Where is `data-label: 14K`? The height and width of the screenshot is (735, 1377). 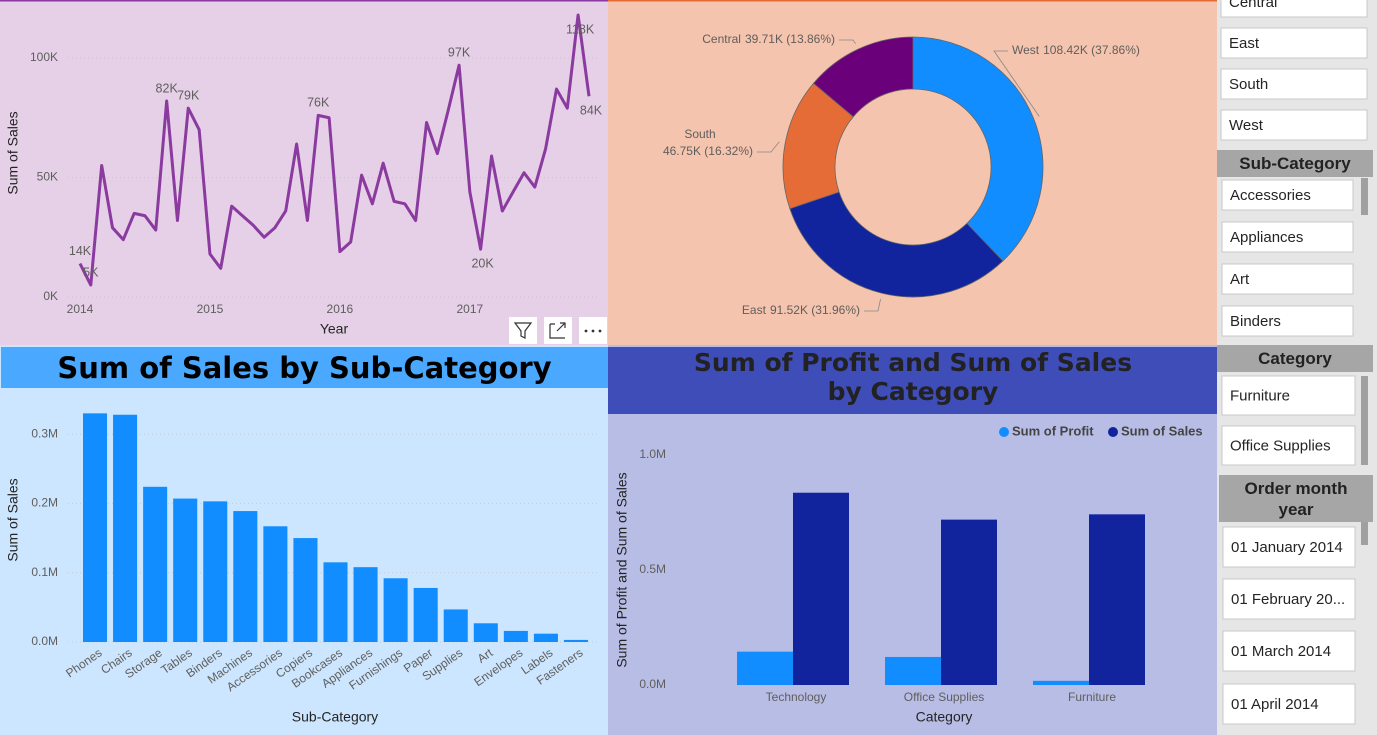
data-label: 14K is located at coordinates (80, 251).